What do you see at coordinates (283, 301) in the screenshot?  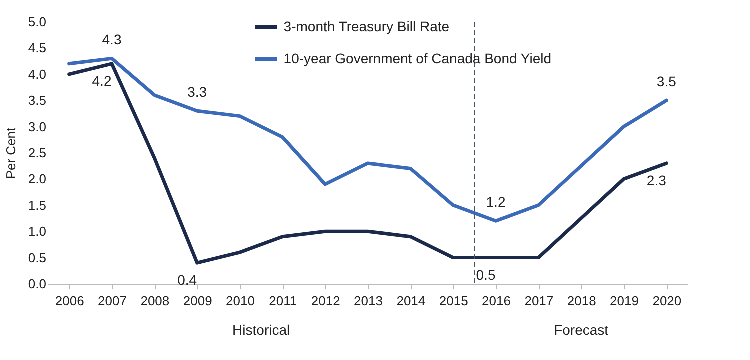 I see `x-tick-label: 2011` at bounding box center [283, 301].